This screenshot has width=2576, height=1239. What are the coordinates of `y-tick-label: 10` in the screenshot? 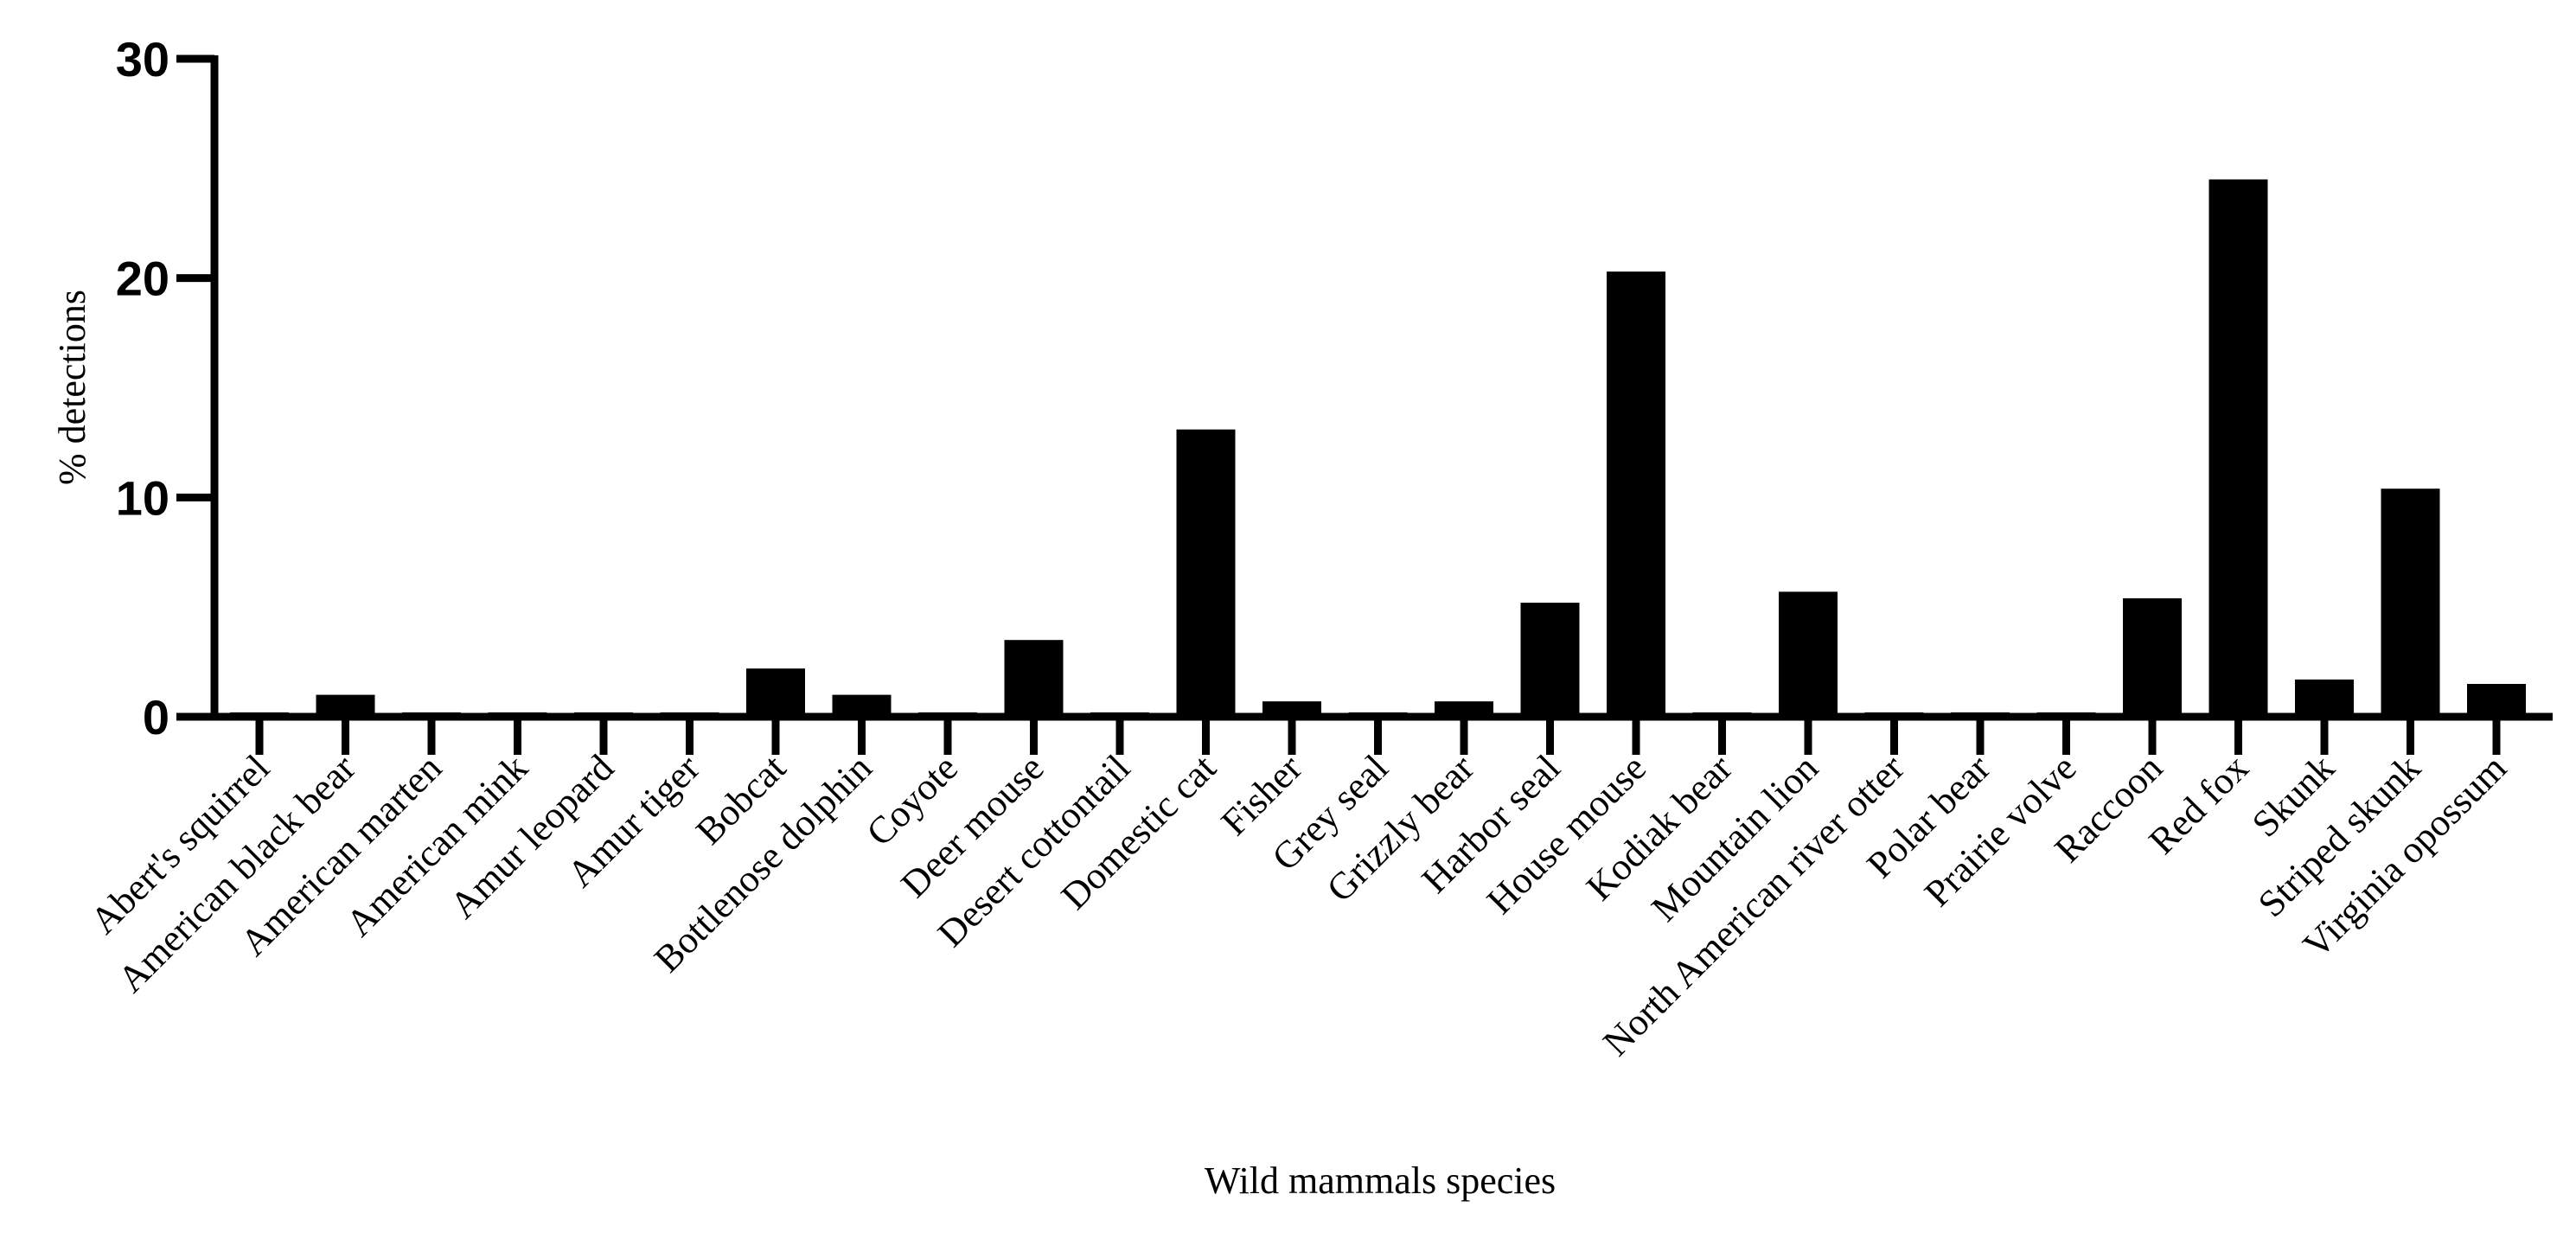 It's located at (143, 497).